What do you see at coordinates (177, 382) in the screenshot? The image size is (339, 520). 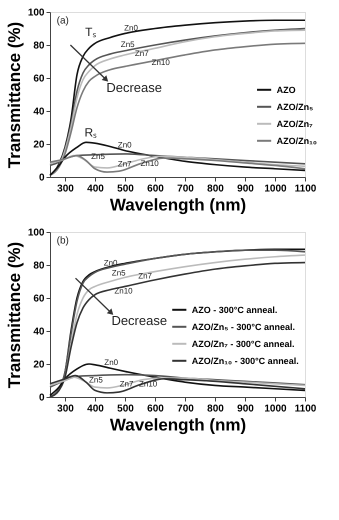 I see `line-series` at bounding box center [177, 382].